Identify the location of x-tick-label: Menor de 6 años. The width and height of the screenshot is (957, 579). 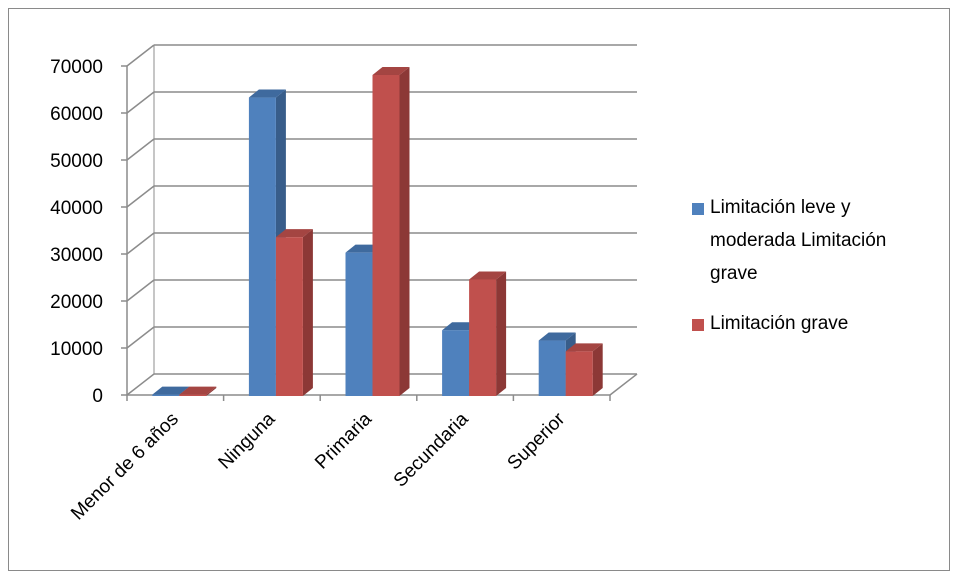
(125, 467).